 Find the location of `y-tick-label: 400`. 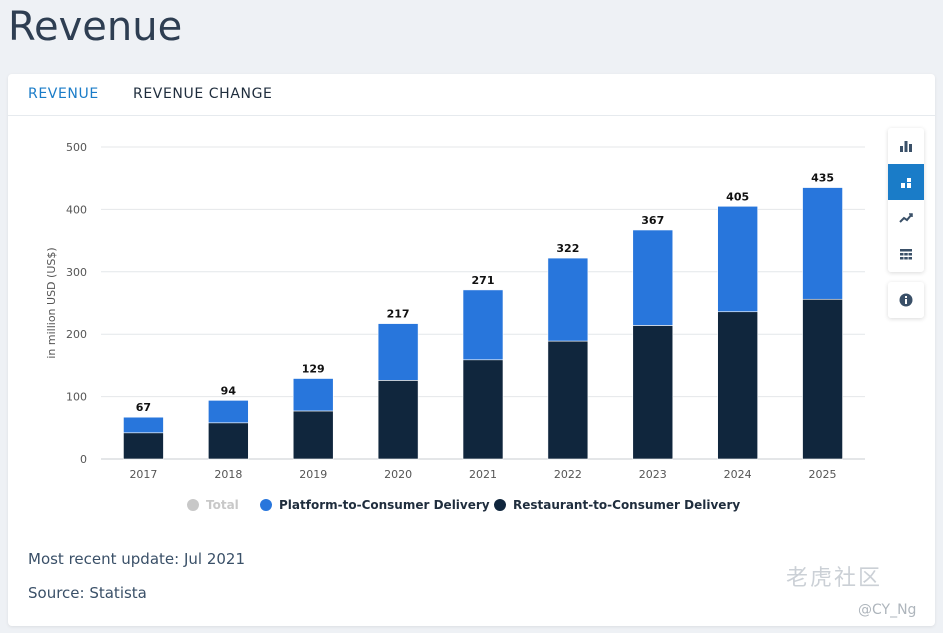

y-tick-label: 400 is located at coordinates (76, 209).